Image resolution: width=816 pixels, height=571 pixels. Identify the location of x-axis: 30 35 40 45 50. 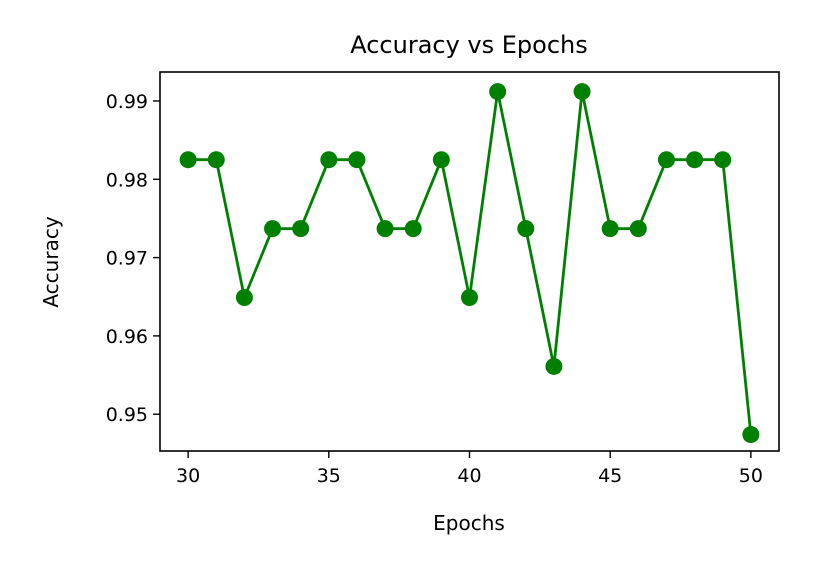
(469, 469).